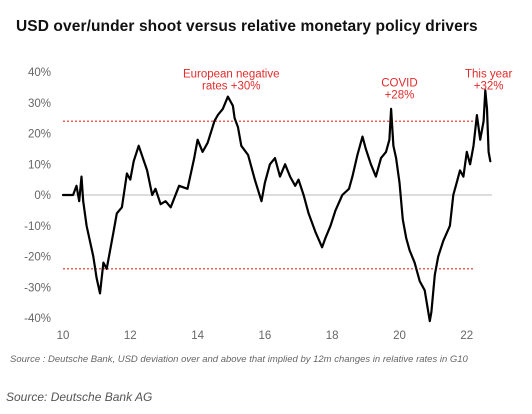 Image resolution: width=532 pixels, height=414 pixels. Describe the element at coordinates (39, 165) in the screenshot. I see `y-tick-label: 10%` at that location.